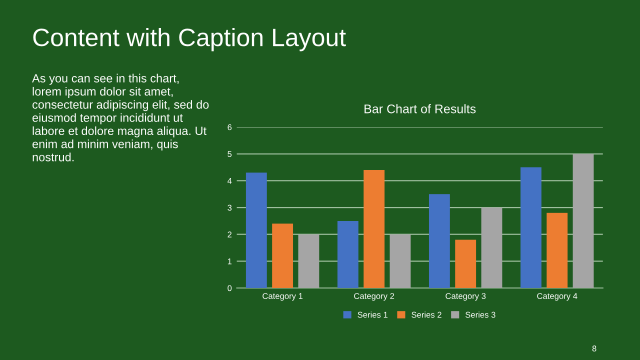  Describe the element at coordinates (230, 207) in the screenshot. I see `y-tick-label: 3` at that location.